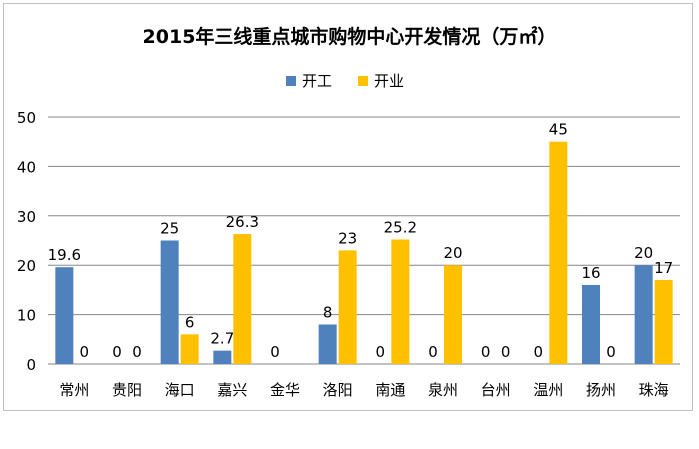  What do you see at coordinates (127, 390) in the screenshot?
I see `x-tick-label: 贵阳` at bounding box center [127, 390].